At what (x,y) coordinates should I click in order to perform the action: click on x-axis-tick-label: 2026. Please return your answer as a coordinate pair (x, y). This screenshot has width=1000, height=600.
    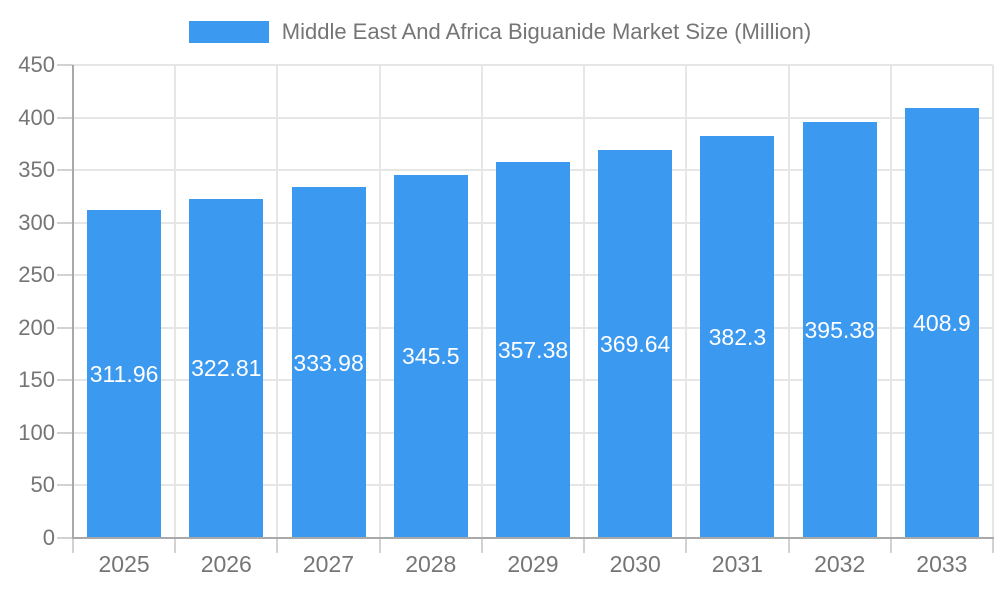
    Looking at the image, I should click on (226, 564).